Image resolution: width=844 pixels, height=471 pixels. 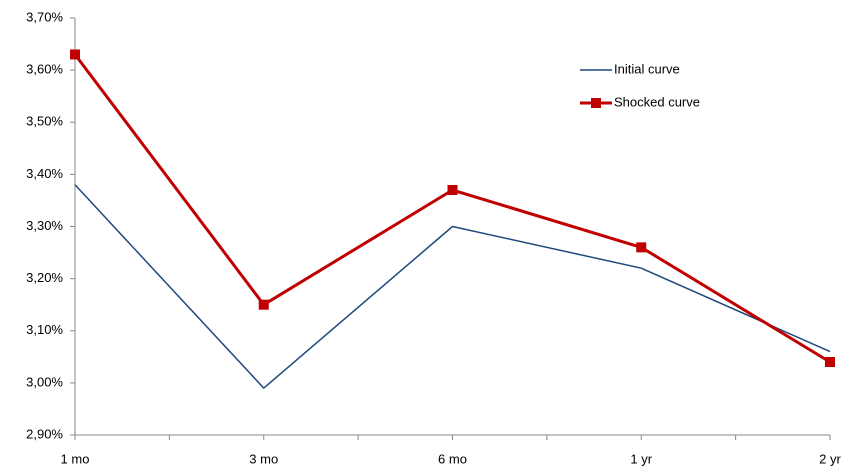 What do you see at coordinates (44, 16) in the screenshot?
I see `y-tick-label: 3,70%` at bounding box center [44, 16].